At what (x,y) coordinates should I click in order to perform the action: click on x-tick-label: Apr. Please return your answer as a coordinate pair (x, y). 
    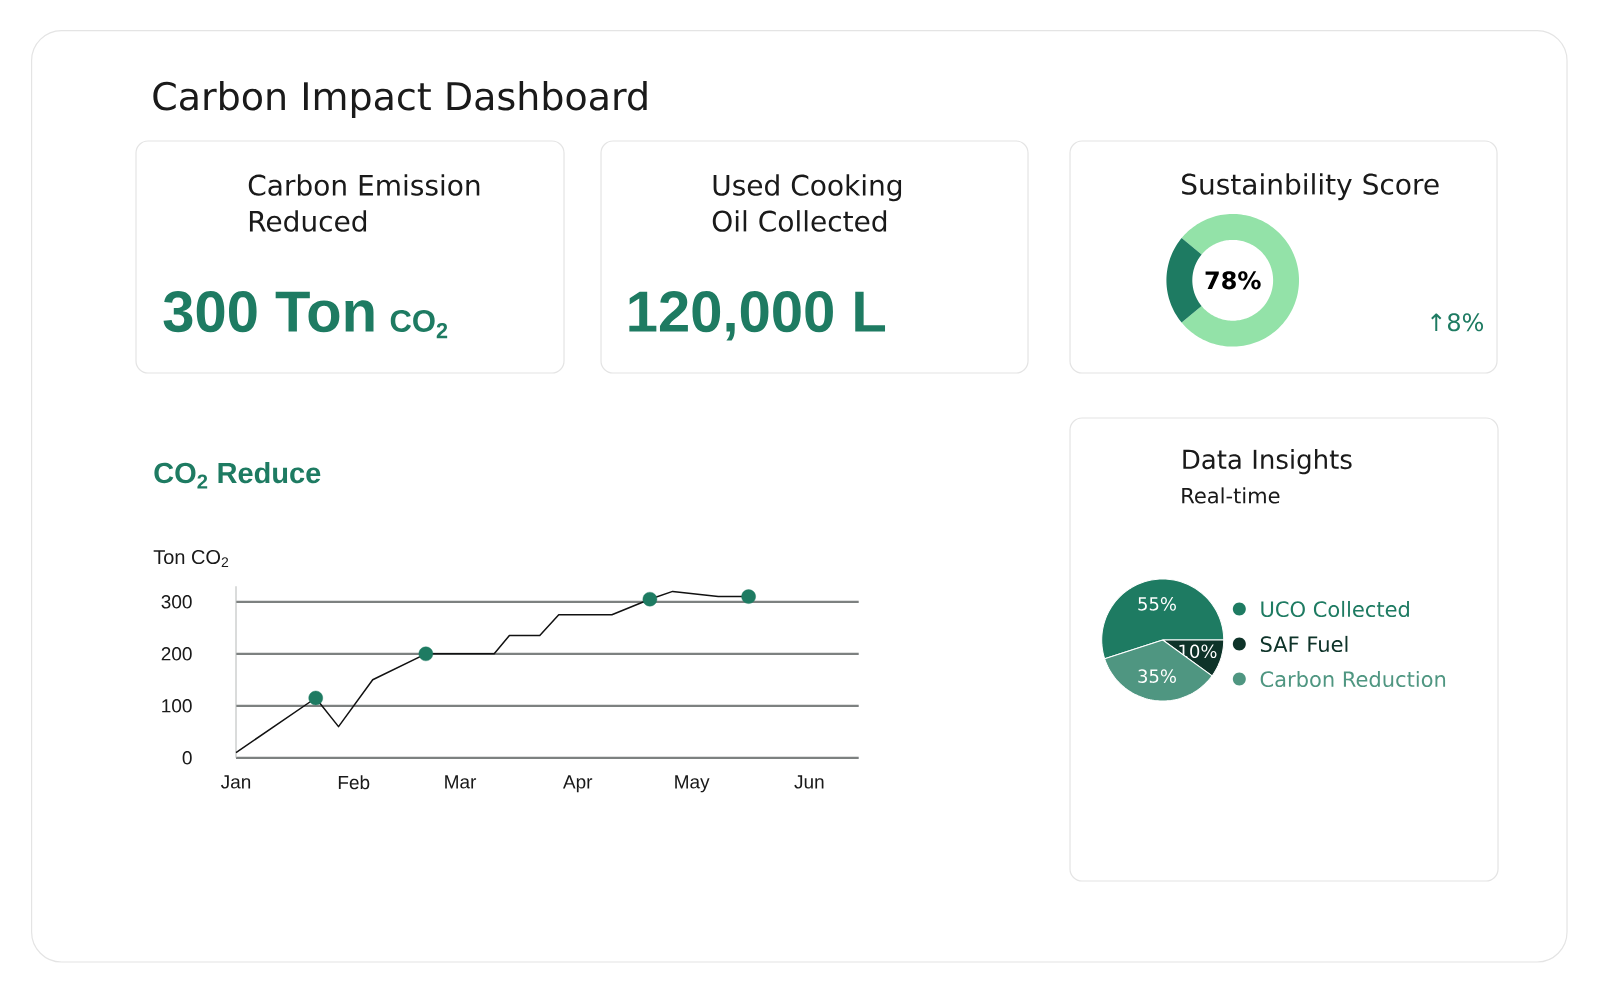
    Looking at the image, I should click on (577, 784).